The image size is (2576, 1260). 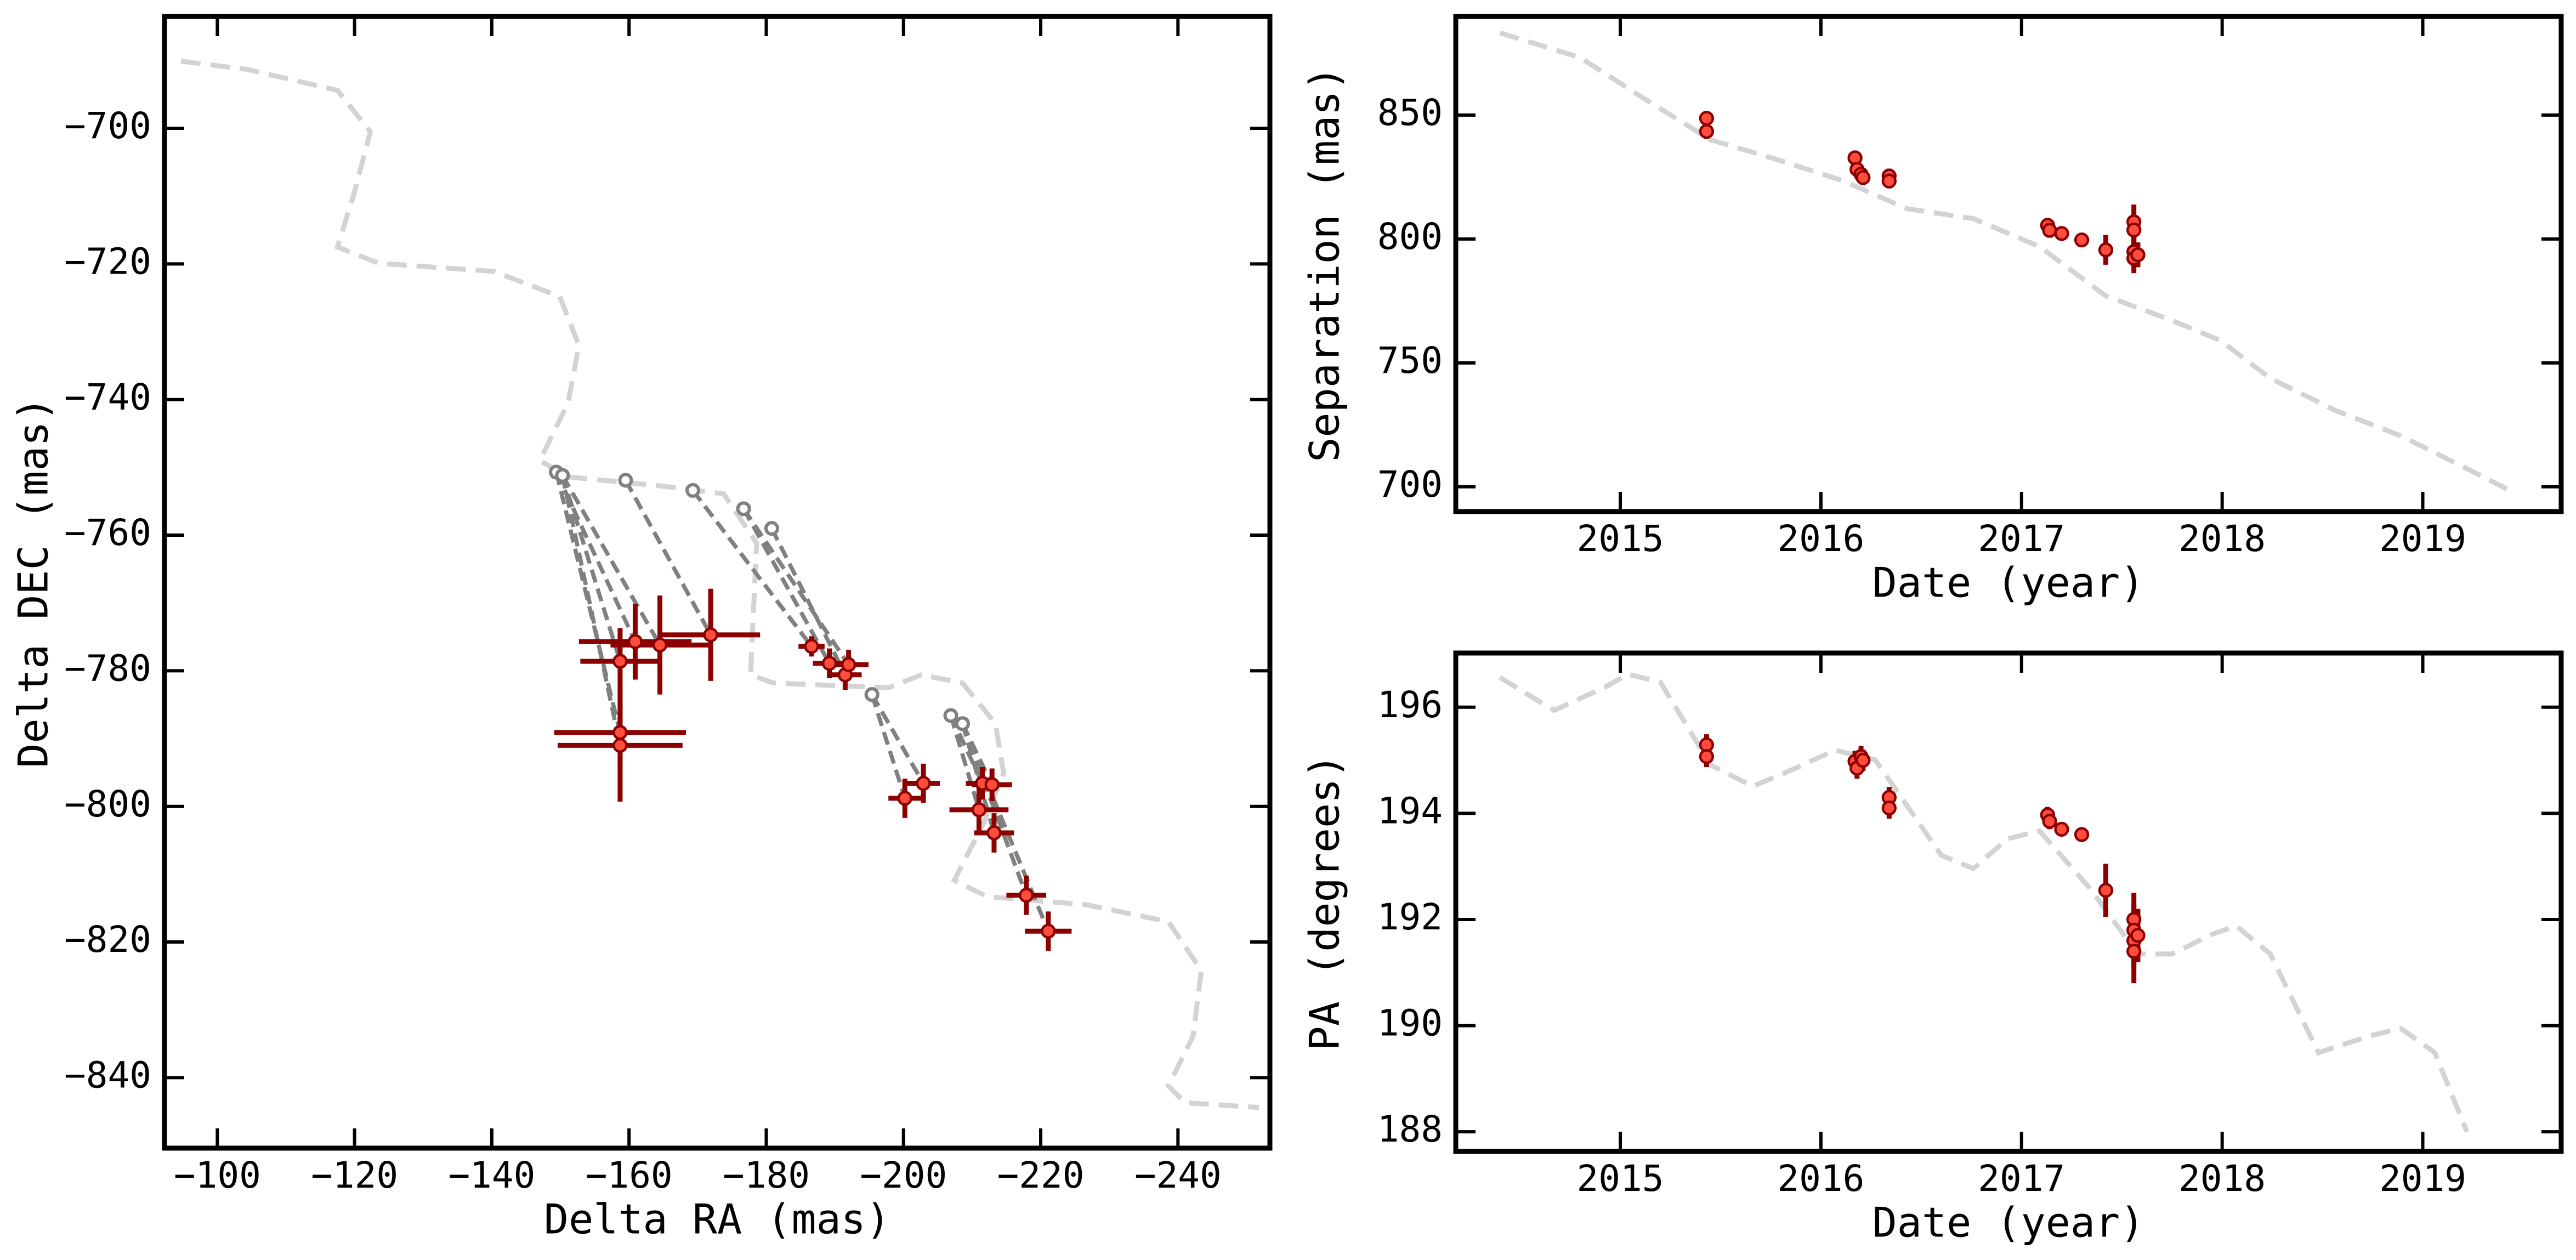 What do you see at coordinates (217, 1175) in the screenshot?
I see `x-tick-label: −100` at bounding box center [217, 1175].